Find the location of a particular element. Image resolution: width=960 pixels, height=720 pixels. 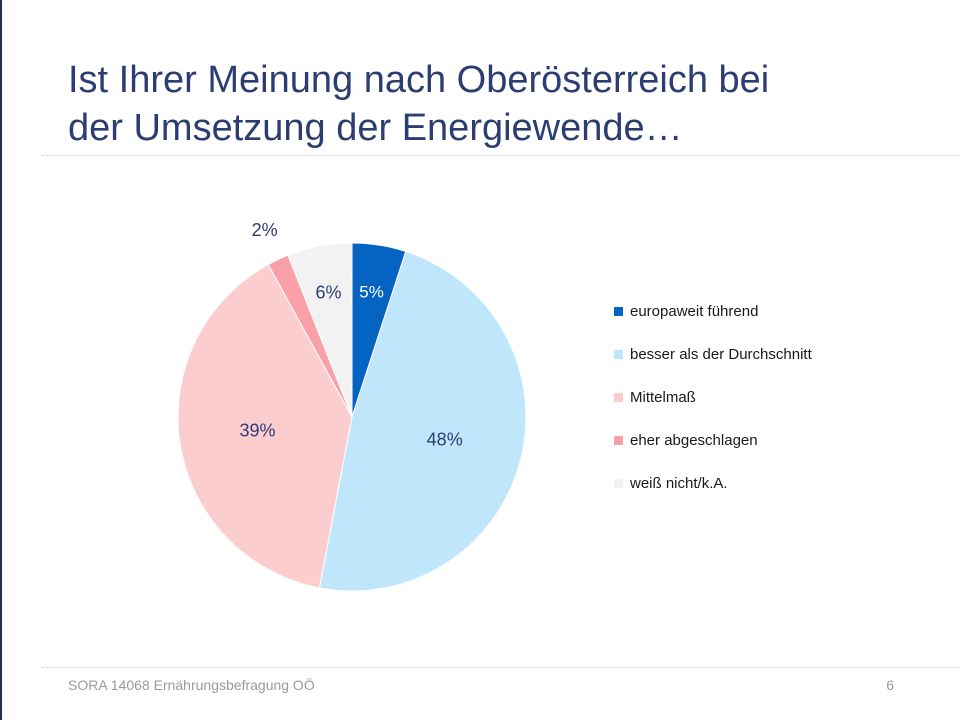

legend-label-2: Mittelmaß is located at coordinates (663, 397).